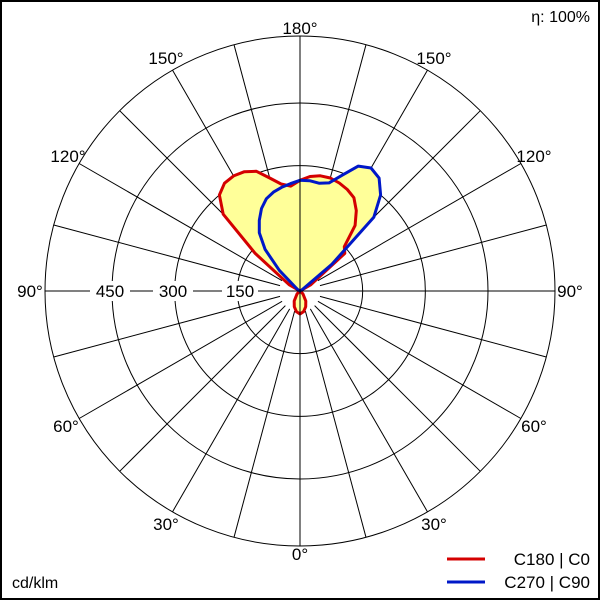 The height and width of the screenshot is (600, 600). What do you see at coordinates (433, 58) in the screenshot?
I see `angle-label-150-right: 150°` at bounding box center [433, 58].